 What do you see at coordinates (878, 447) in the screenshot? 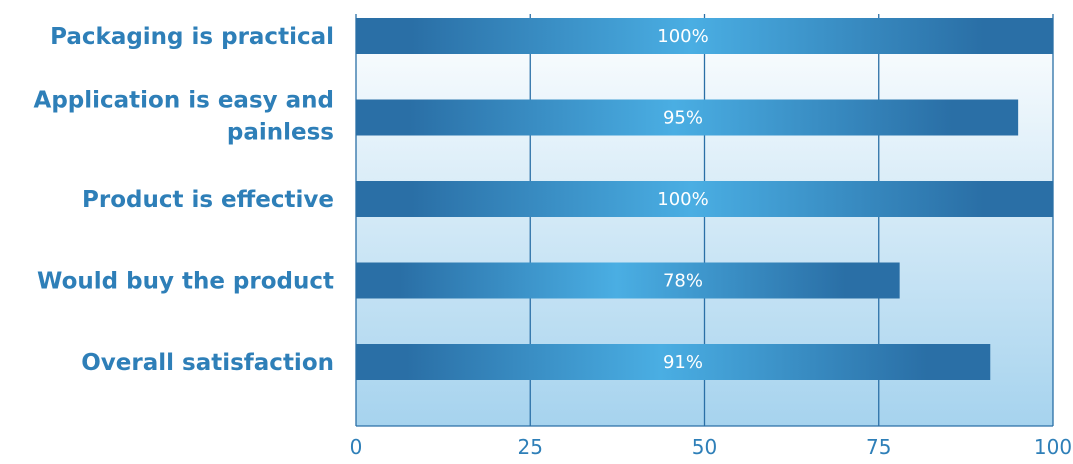
I see `x-tick-label: 75` at bounding box center [878, 447].